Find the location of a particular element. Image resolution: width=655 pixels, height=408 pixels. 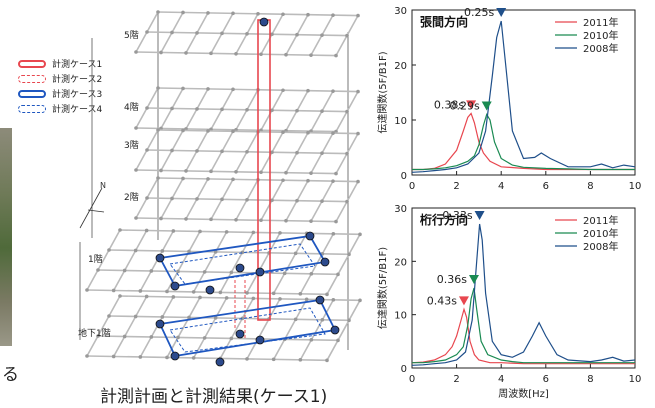

y-tick-label: 20 is located at coordinates (400, 66).